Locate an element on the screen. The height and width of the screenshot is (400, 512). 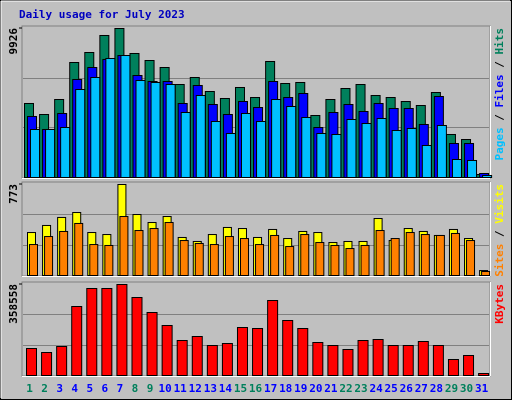
x-tick-label: 28 is located at coordinates (436, 388).